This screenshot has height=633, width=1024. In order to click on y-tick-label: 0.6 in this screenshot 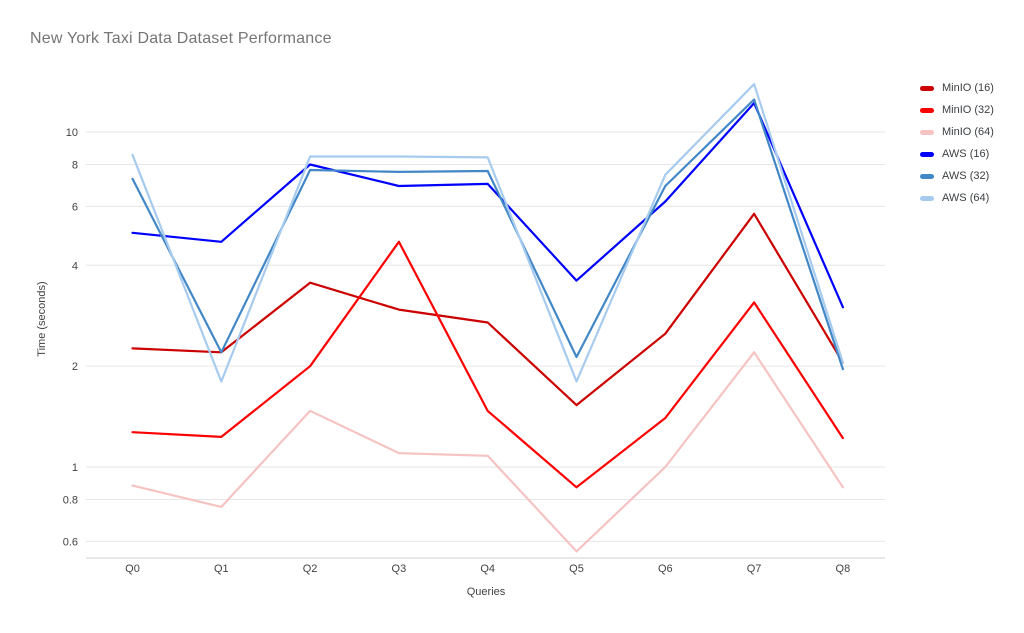, I will do `click(70, 542)`.